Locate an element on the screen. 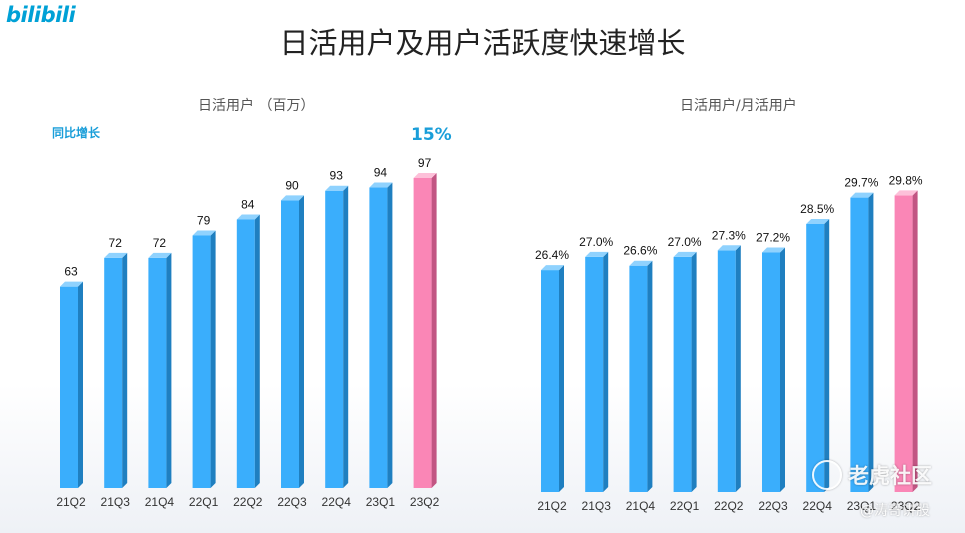 The image size is (965, 533). data-label: 63 is located at coordinates (71, 272).